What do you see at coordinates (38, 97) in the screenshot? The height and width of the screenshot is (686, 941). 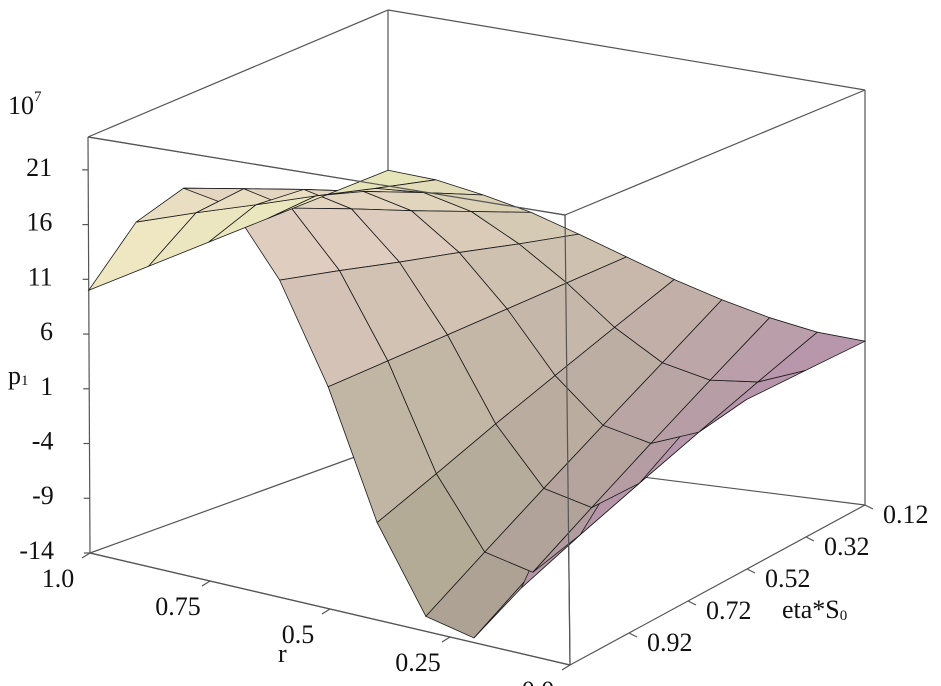 I see `z-scale-exp: 7` at bounding box center [38, 97].